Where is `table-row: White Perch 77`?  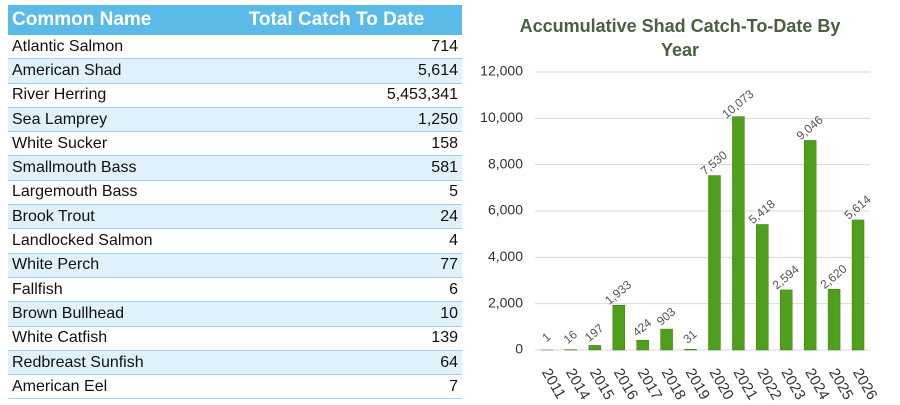
table-row: White Perch 77 is located at coordinates (235, 265).